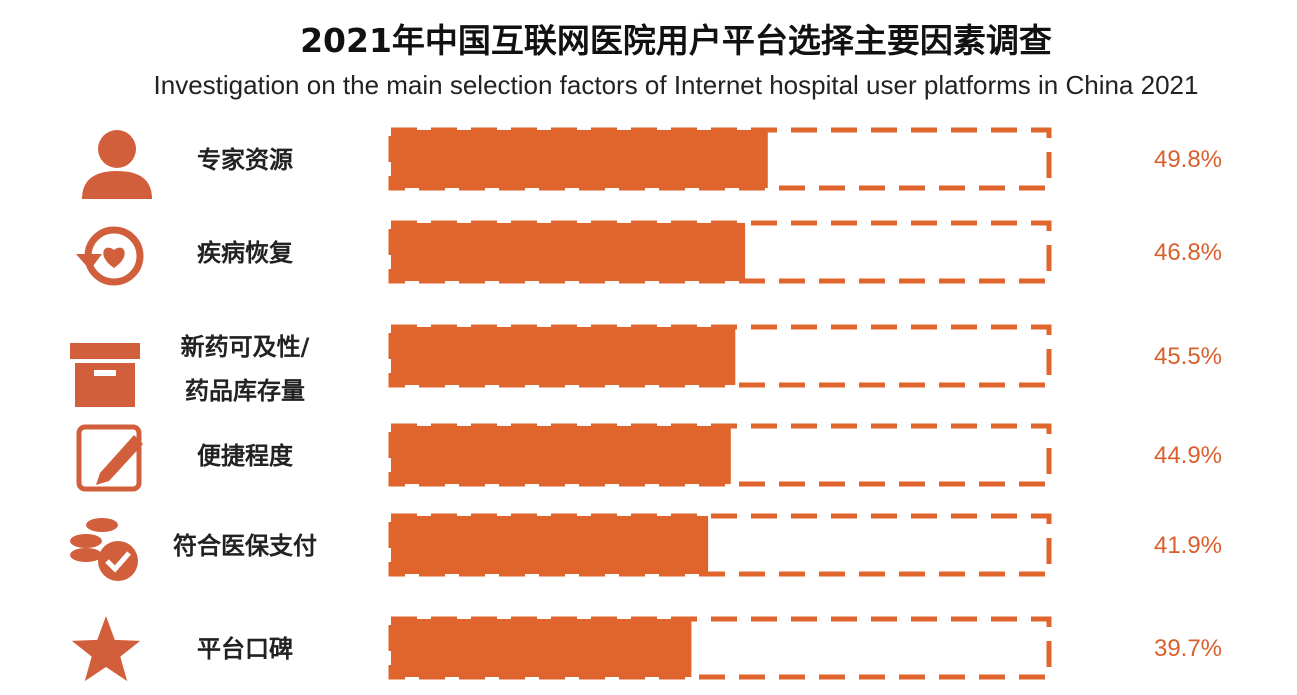  What do you see at coordinates (245, 456) in the screenshot?
I see `category-label: 便捷程度` at bounding box center [245, 456].